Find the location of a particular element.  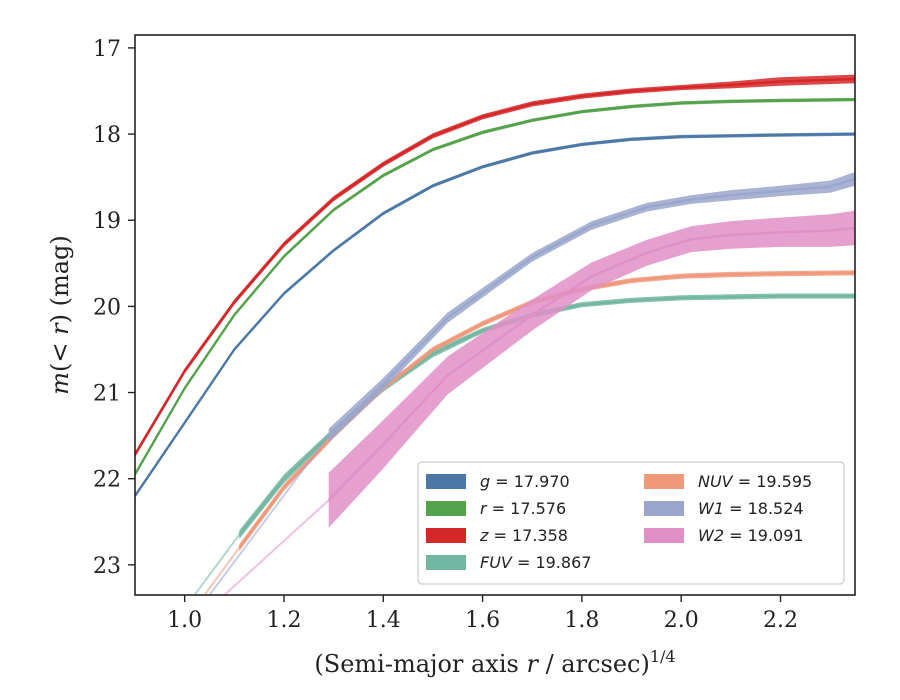

series-w1-extrapolation is located at coordinates (269, 515).